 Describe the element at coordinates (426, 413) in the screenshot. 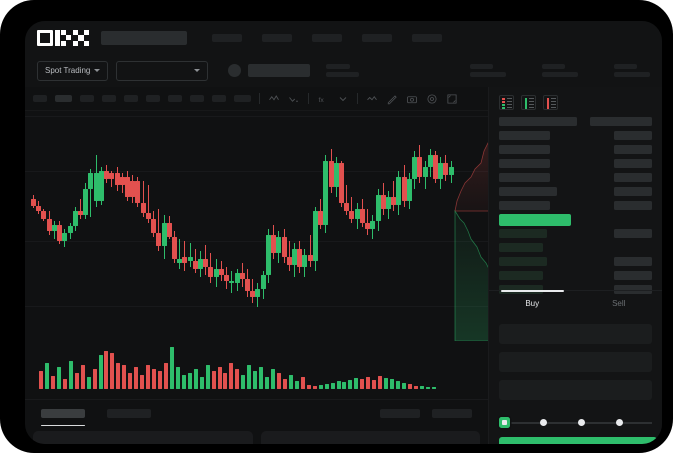

I see `orders-actions` at that location.